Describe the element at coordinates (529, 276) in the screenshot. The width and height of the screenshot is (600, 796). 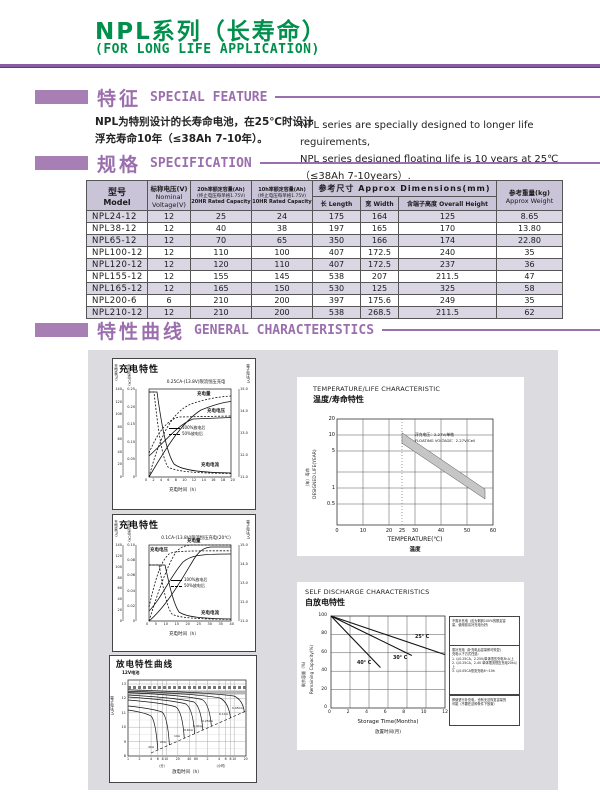
I see `cell-weight: 47` at that location.